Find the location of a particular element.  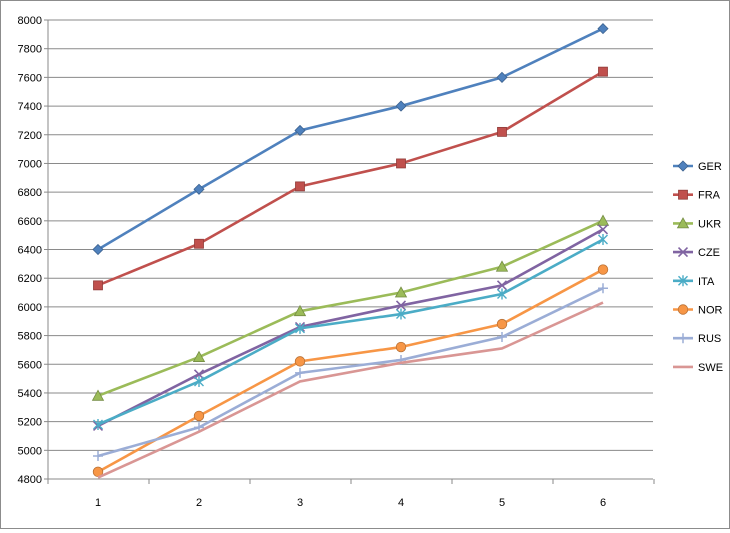

y-tick-label: 8000 is located at coordinates (30, 21).